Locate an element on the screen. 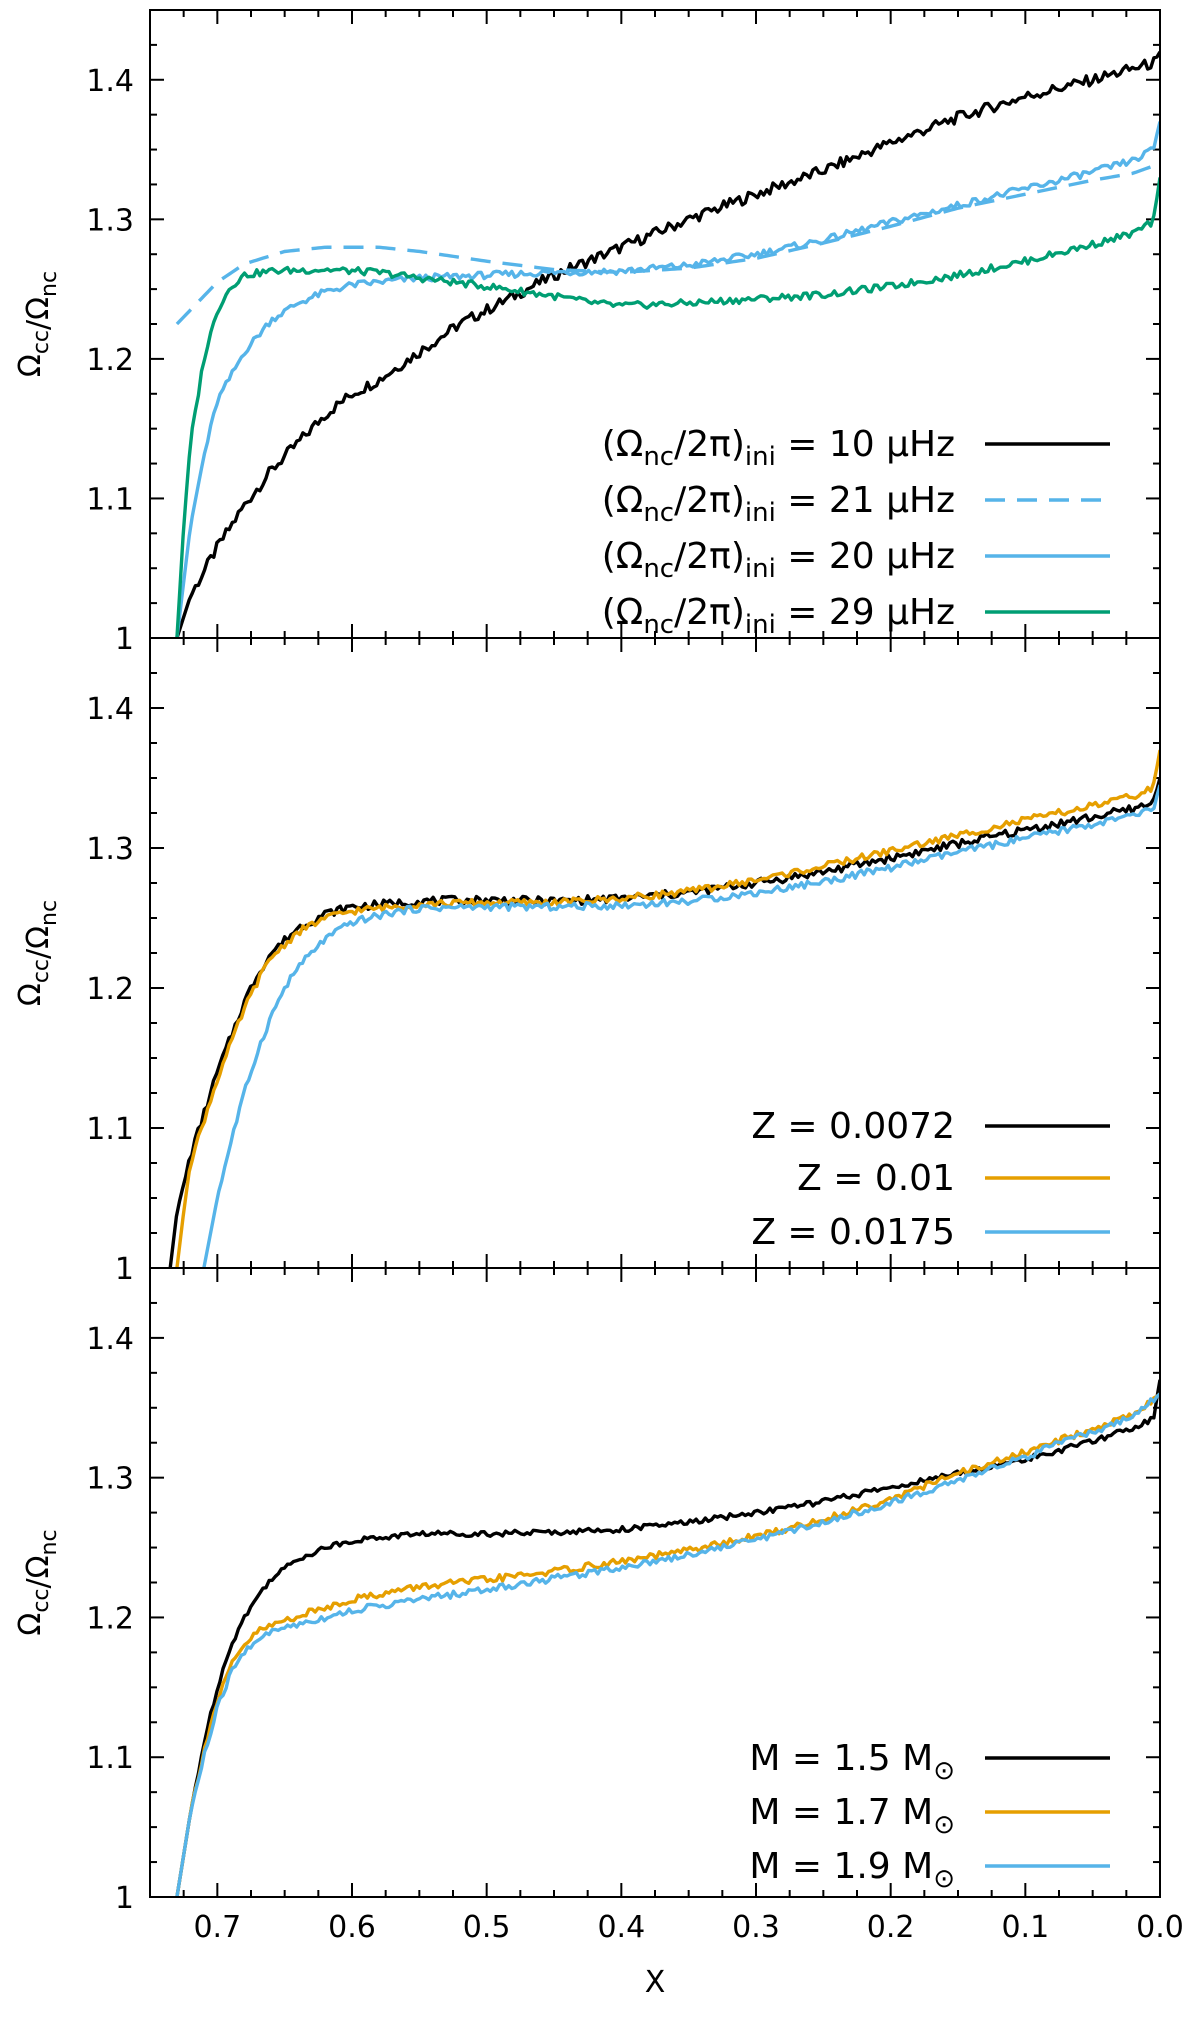 Image resolution: width=1200 pixels, height=2019 pixels. legend-label: (Ωnc/2π)ini = 10 μHz is located at coordinates (778, 448).